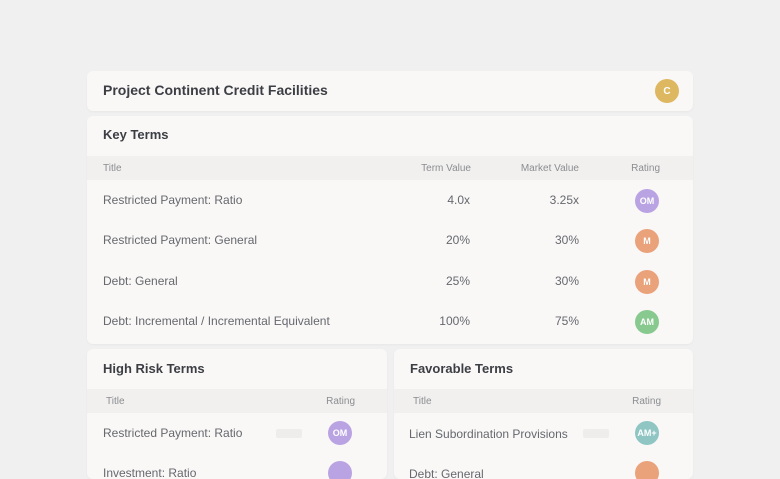 The image size is (780, 479). I want to click on row-title: Restricted Payment: General, so click(180, 240).